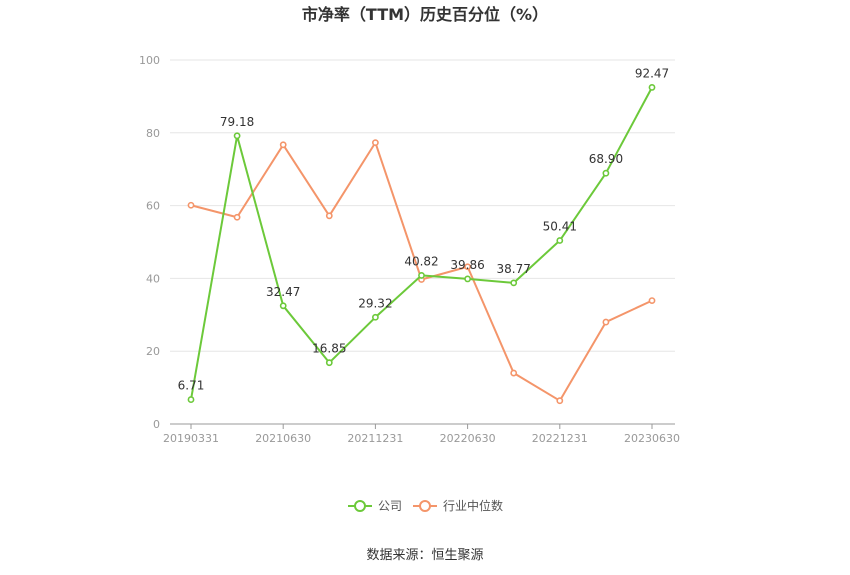 This screenshot has width=850, height=575. Describe the element at coordinates (468, 438) in the screenshot. I see `x-tick-label: 20220630` at that location.